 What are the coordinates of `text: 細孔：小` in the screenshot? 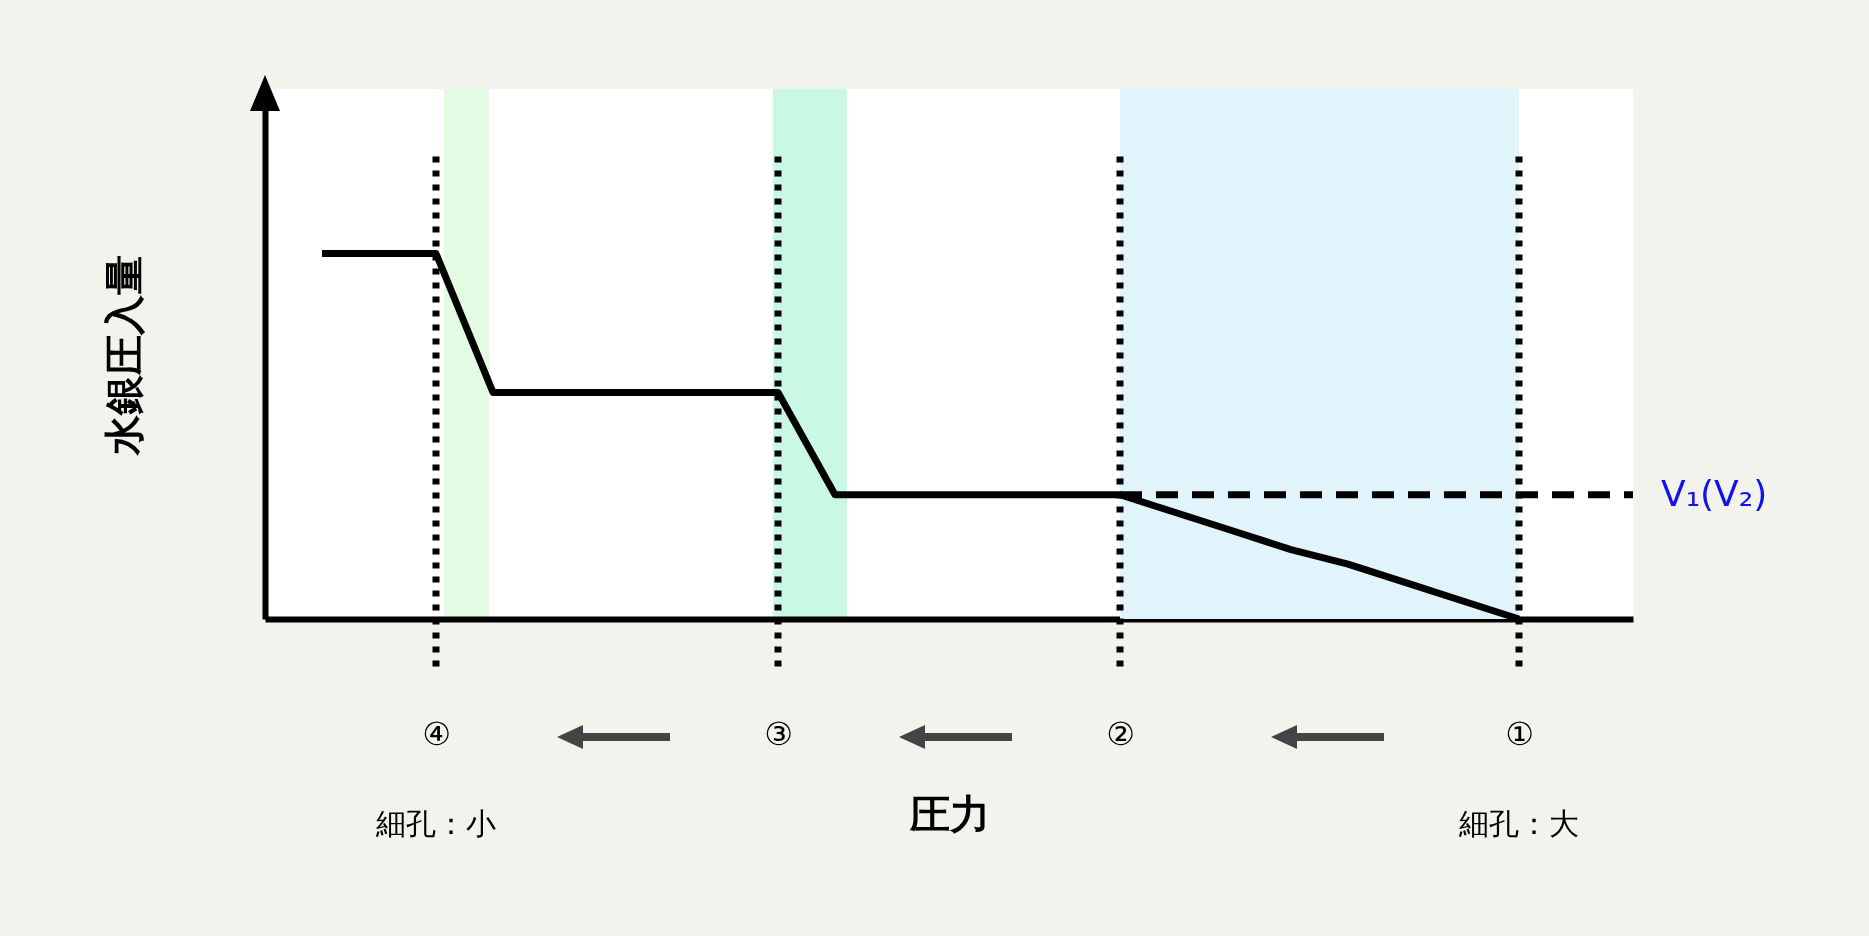 It's located at (435, 823).